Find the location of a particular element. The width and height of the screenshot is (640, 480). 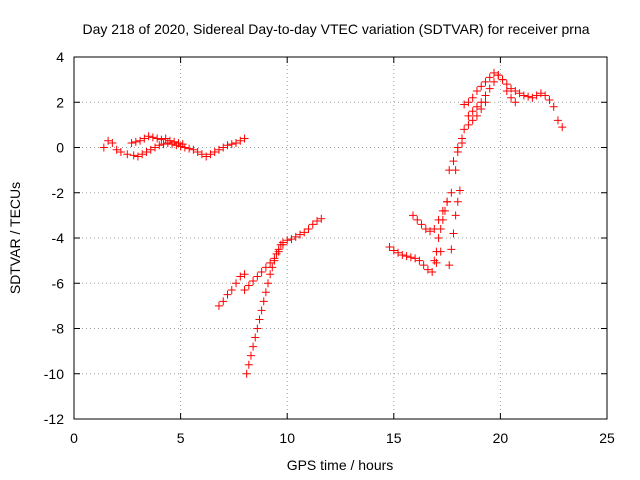

x-axis-label: GPS time / hours is located at coordinates (340, 465).